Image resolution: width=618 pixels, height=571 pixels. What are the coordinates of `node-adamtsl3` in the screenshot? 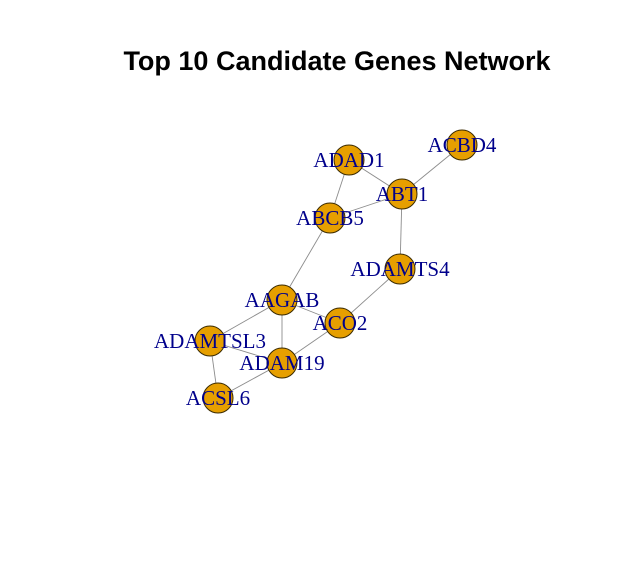 It's located at (210, 341).